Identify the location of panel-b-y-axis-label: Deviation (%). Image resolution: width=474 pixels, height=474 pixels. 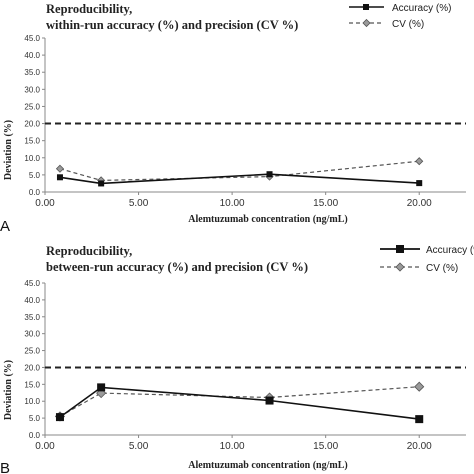
(8, 390).